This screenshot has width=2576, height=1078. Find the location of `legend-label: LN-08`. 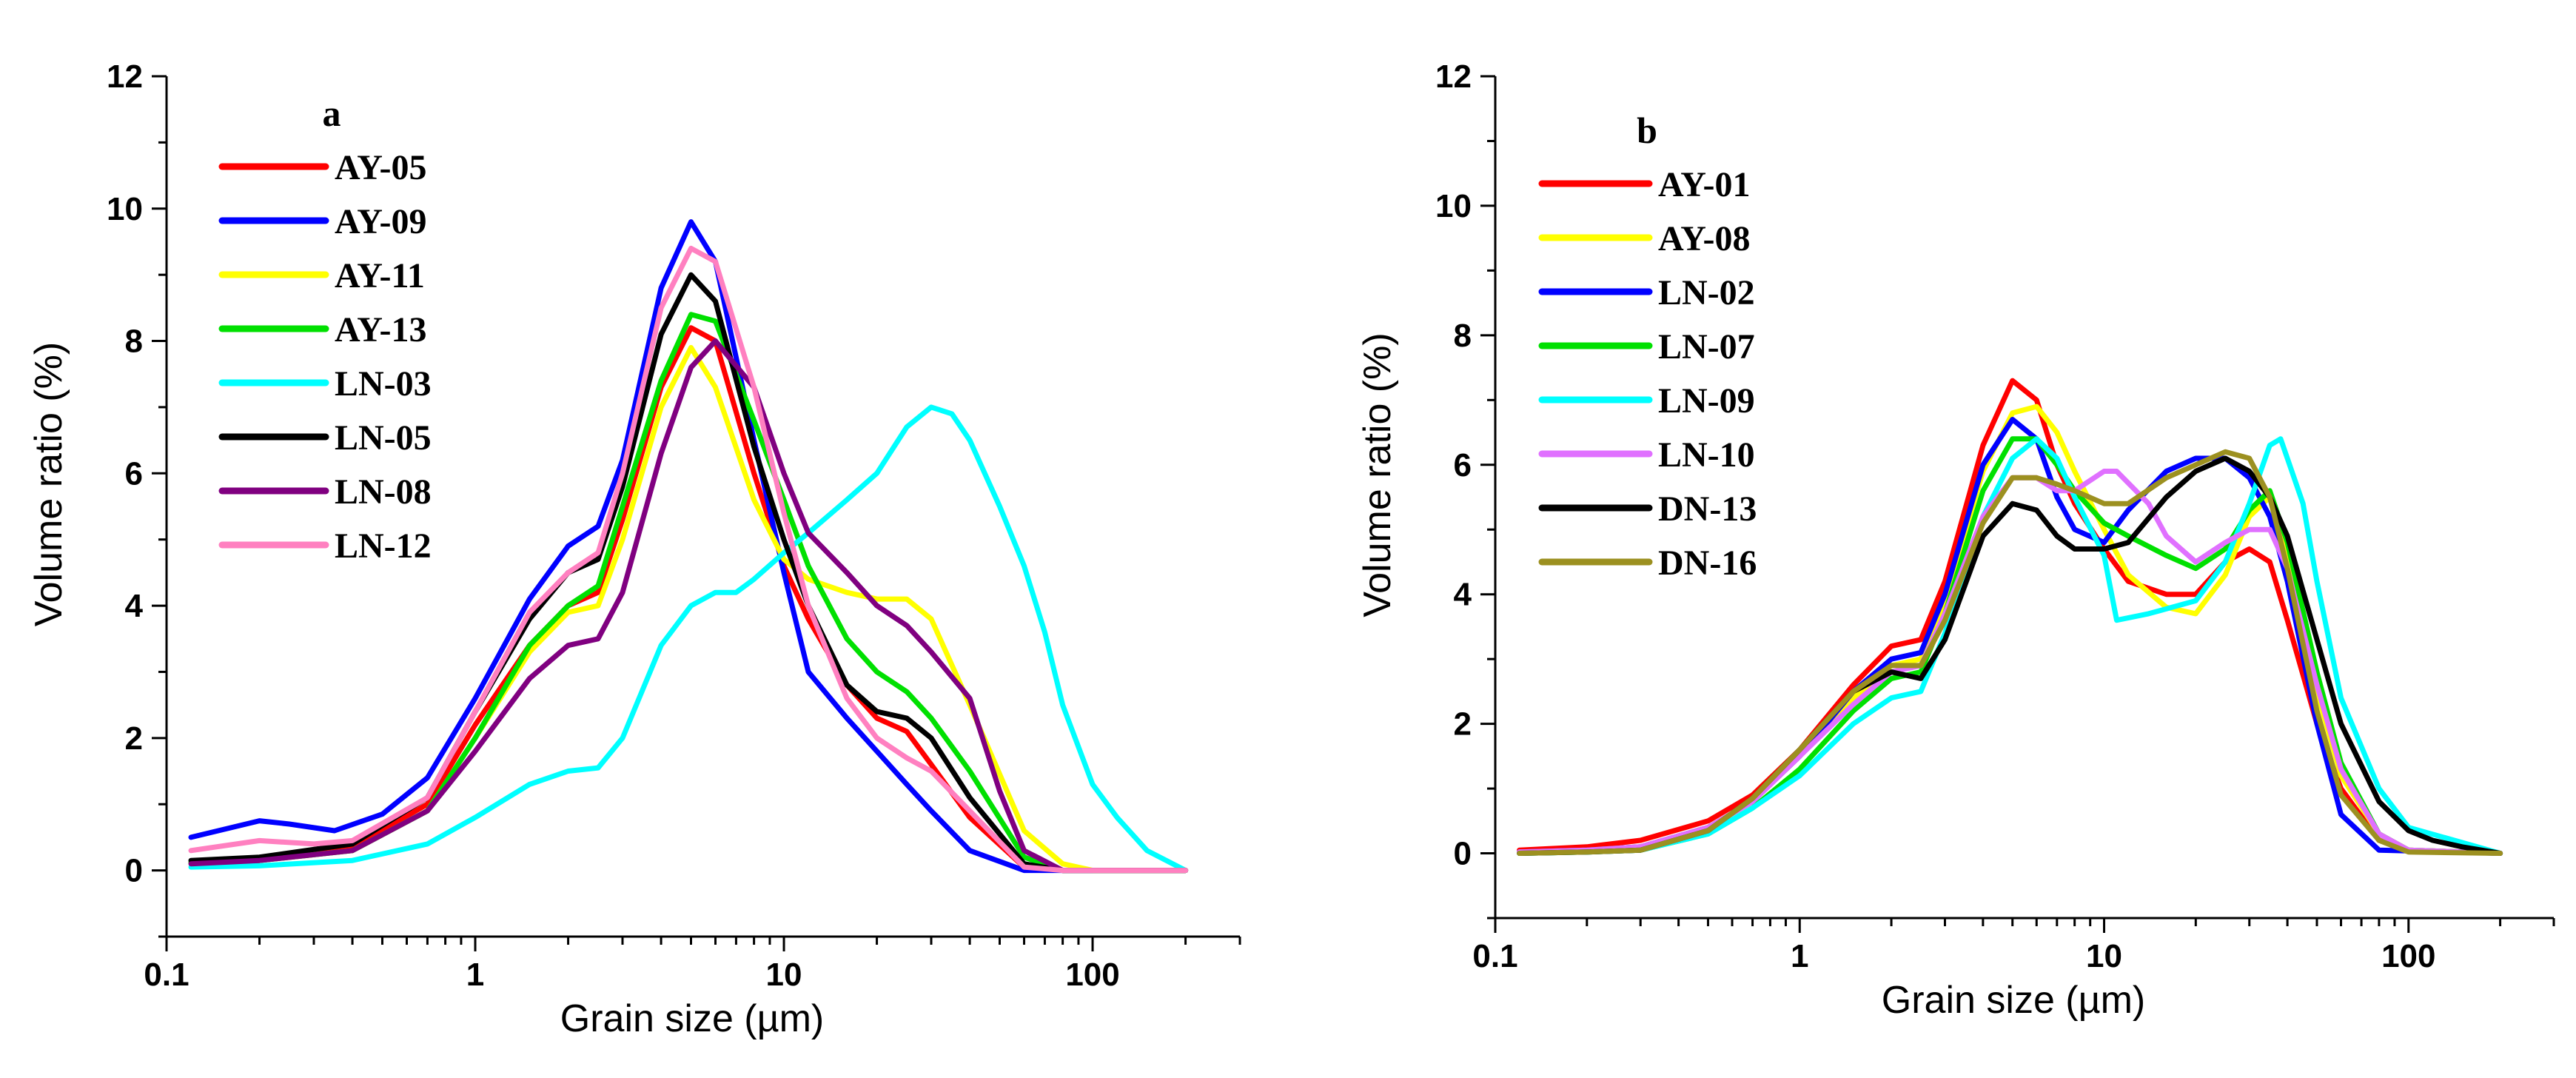

legend-label: LN-08 is located at coordinates (383, 492).